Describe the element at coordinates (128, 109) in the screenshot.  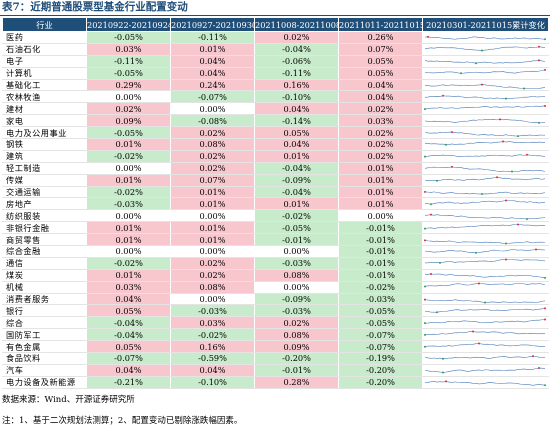
I see `change-cell-period-1: 0.02%` at that location.